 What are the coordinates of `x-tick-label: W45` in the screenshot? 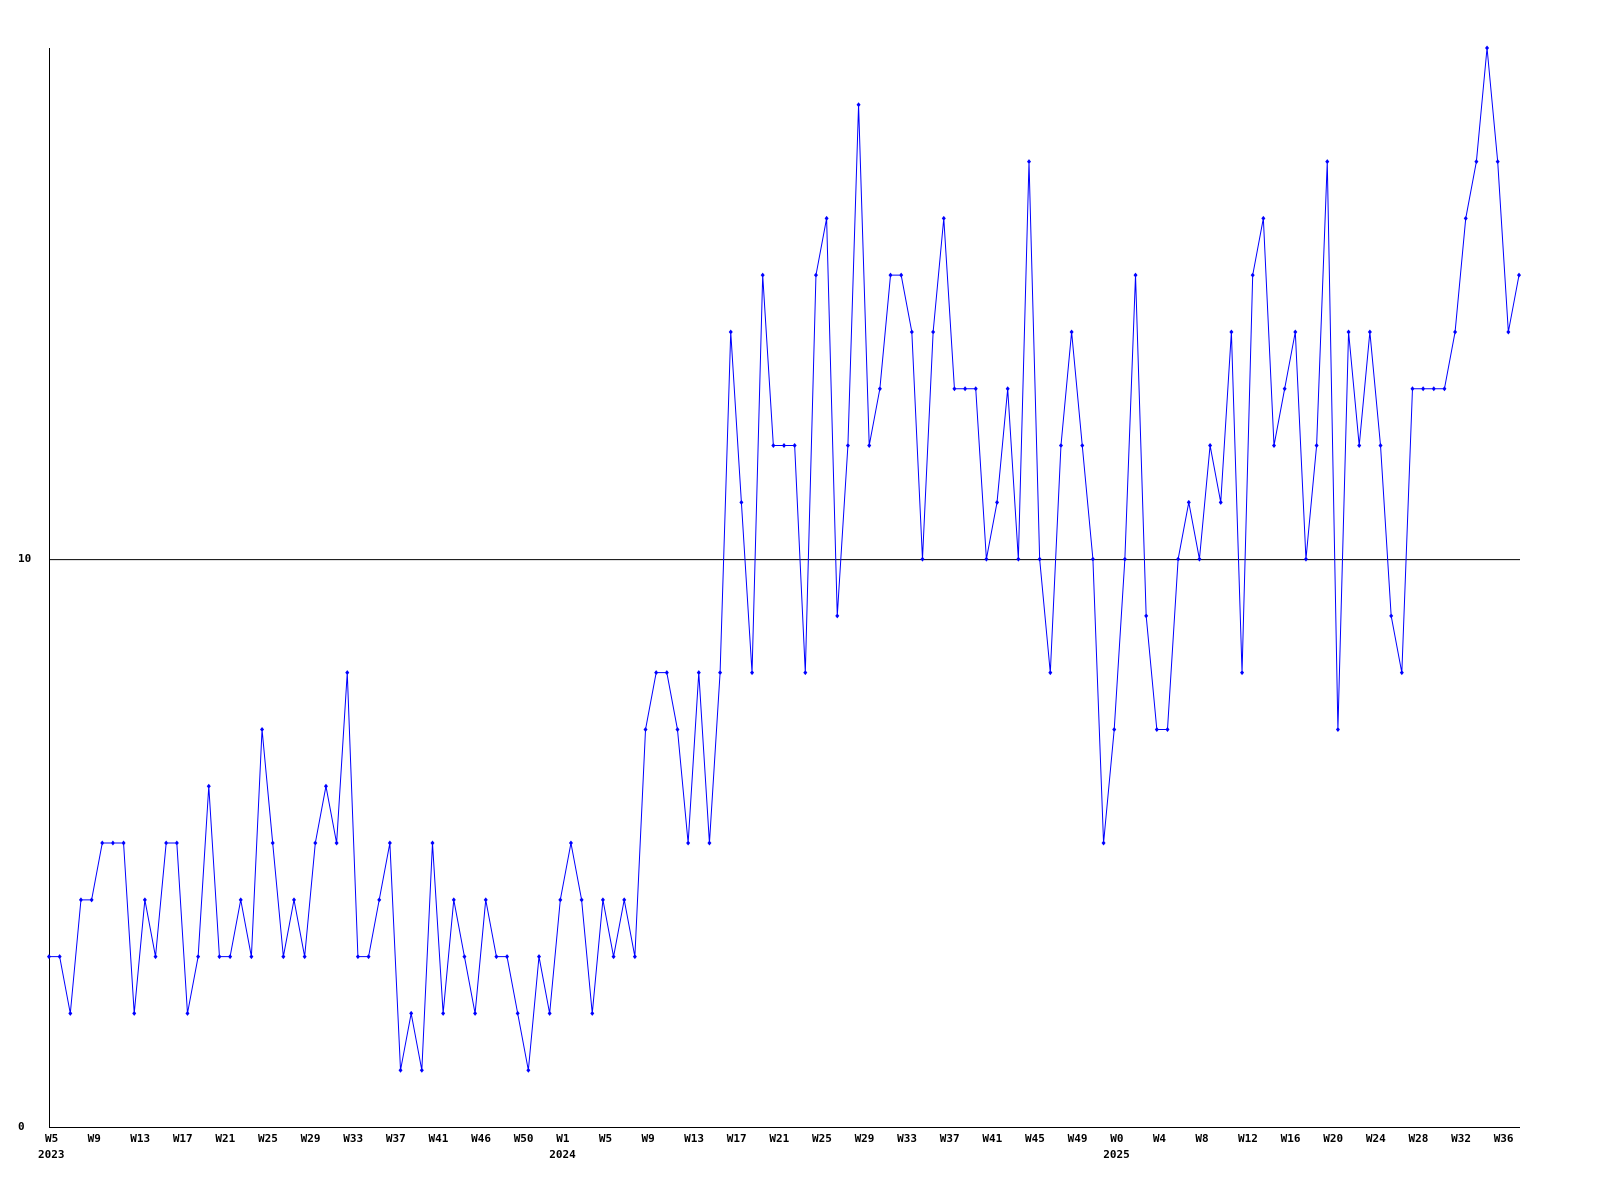 It's located at (1035, 1138).